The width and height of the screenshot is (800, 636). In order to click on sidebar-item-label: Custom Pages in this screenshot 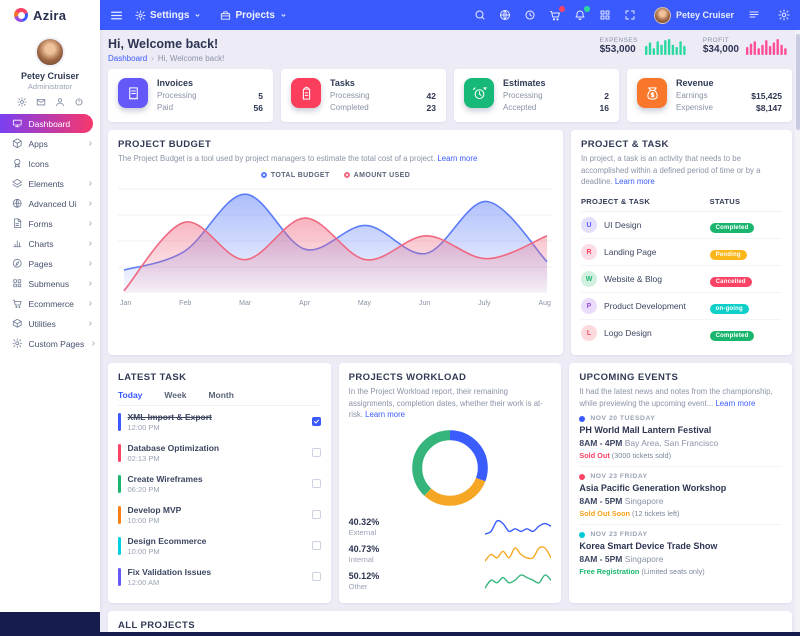, I will do `click(56, 343)`.